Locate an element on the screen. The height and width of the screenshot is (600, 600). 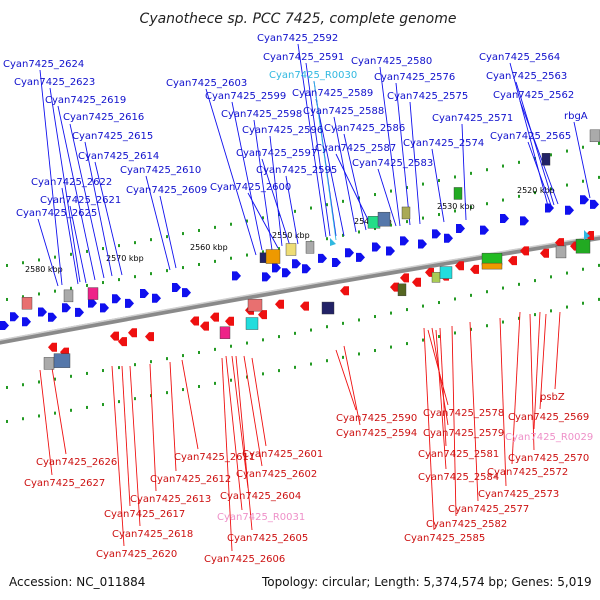
gene-label: Cyan7425_2583 is located at coordinates (392, 163).